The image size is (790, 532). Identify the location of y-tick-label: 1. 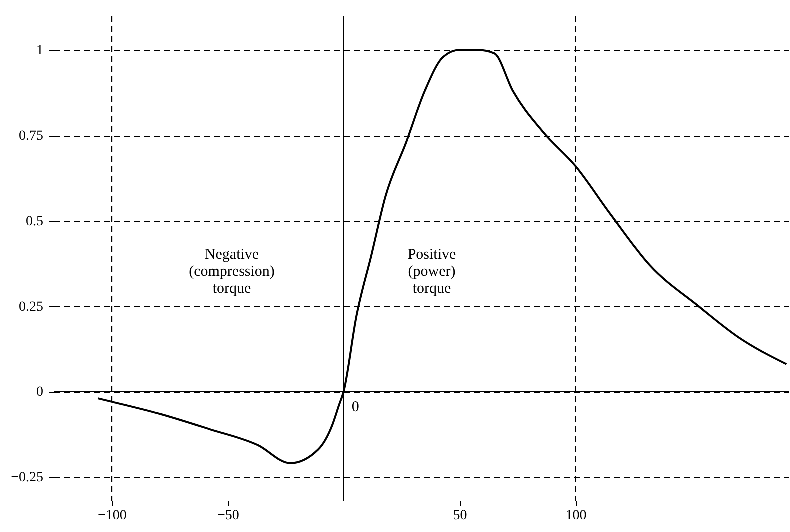
(40, 51).